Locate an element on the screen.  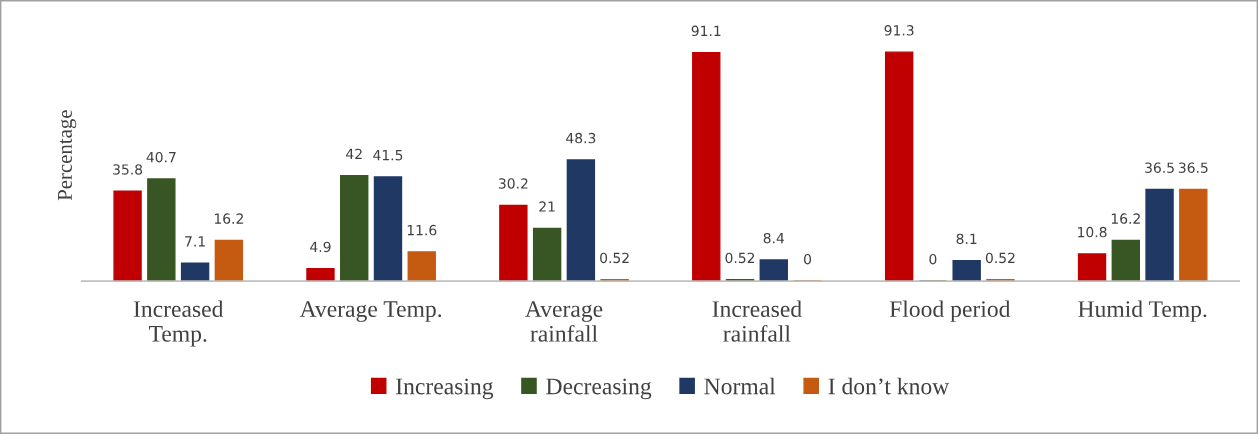
x-tick-label: Average rainfall is located at coordinates (564, 321).